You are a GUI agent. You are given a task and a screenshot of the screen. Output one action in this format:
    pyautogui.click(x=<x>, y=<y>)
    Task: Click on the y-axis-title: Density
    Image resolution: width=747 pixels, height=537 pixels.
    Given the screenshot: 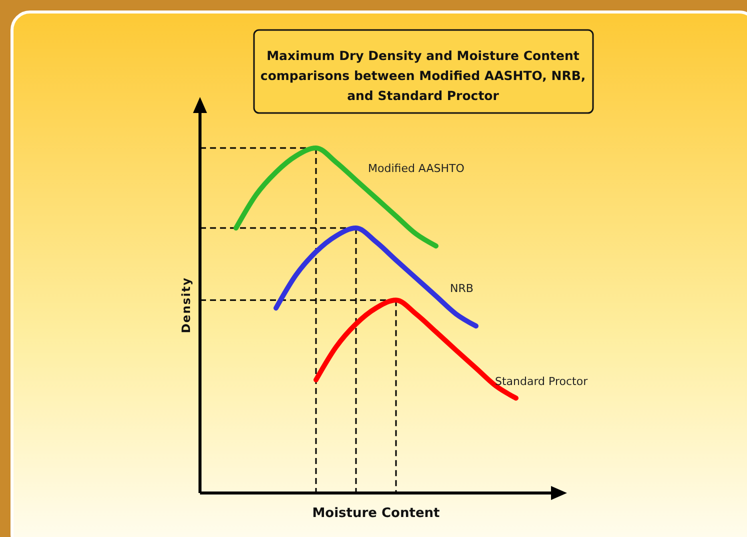 What is the action you would take?
    pyautogui.click(x=186, y=305)
    